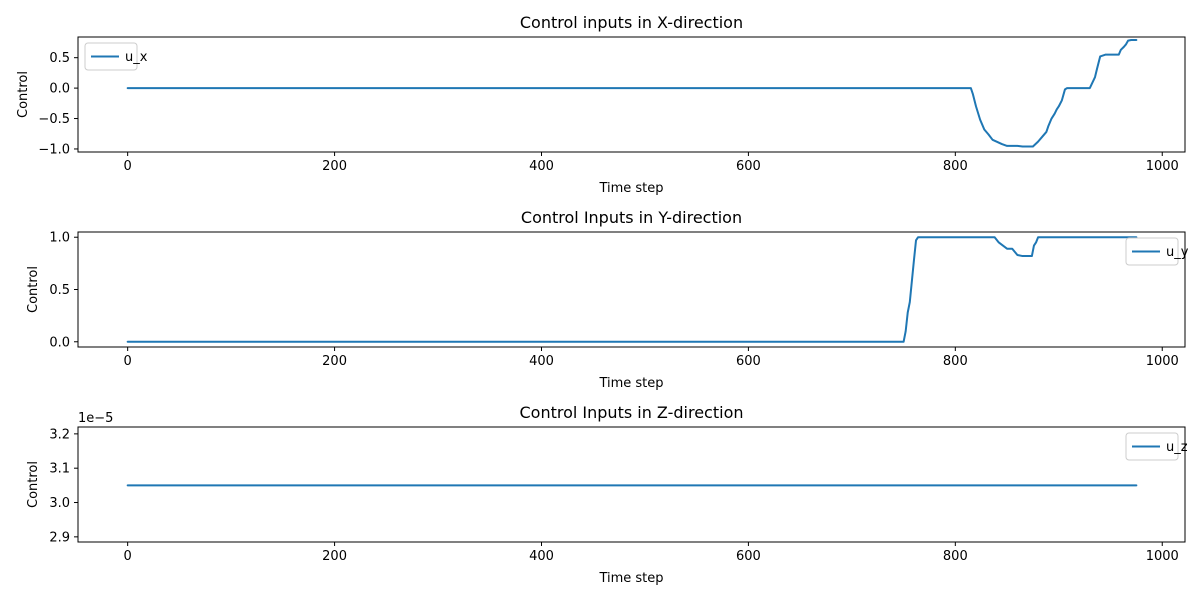 The height and width of the screenshot is (604, 1200). Describe the element at coordinates (59, 503) in the screenshot. I see `y-tick-label: 3.0` at that location.